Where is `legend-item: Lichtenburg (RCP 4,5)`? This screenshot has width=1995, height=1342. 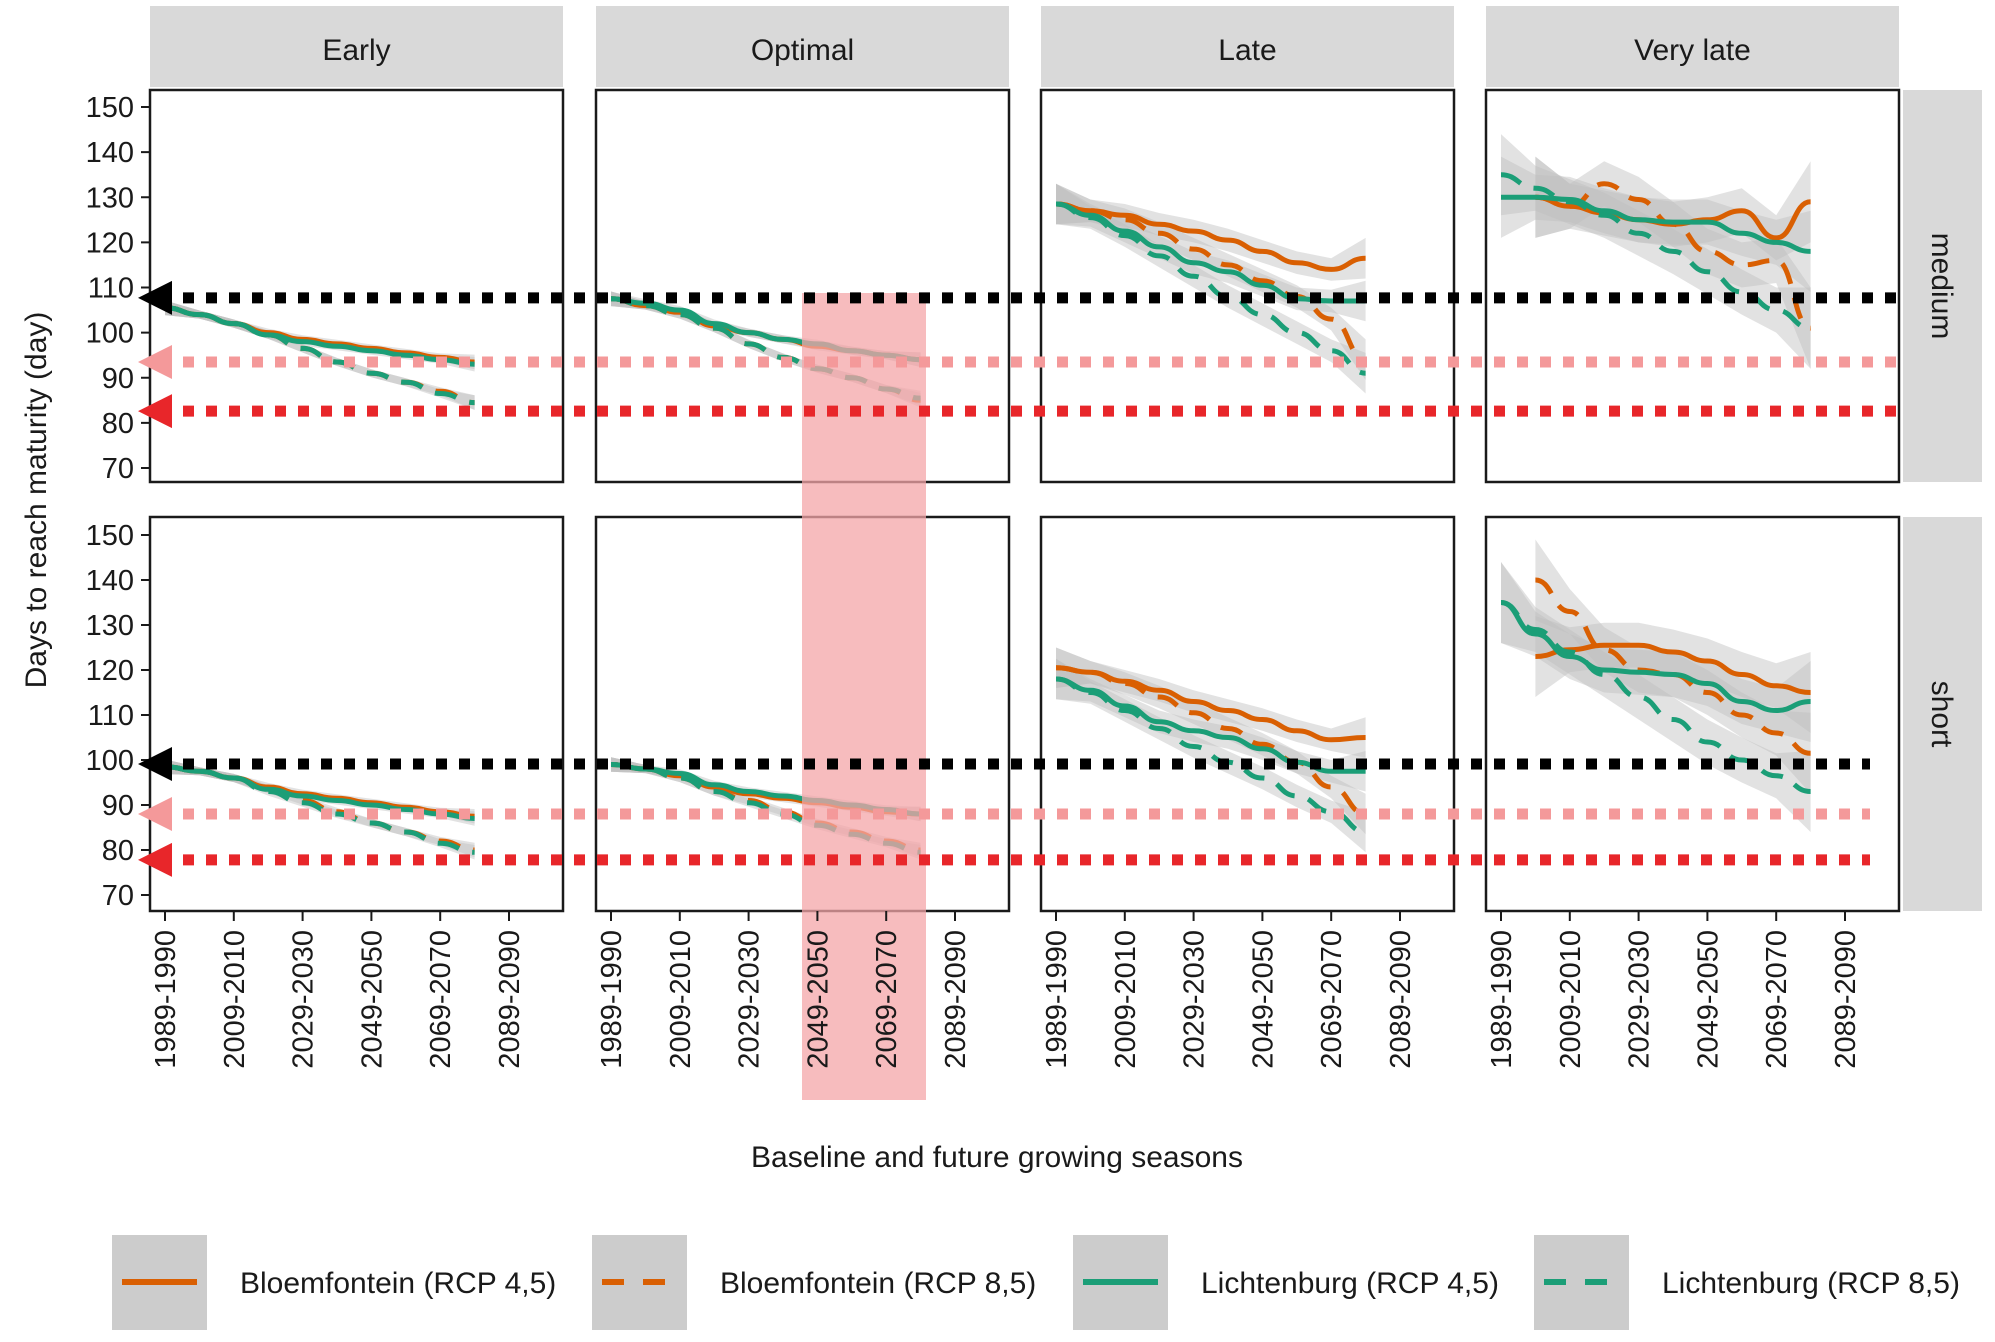 legend-item: Lichtenburg (RCP 4,5) is located at coordinates (1286, 1282).